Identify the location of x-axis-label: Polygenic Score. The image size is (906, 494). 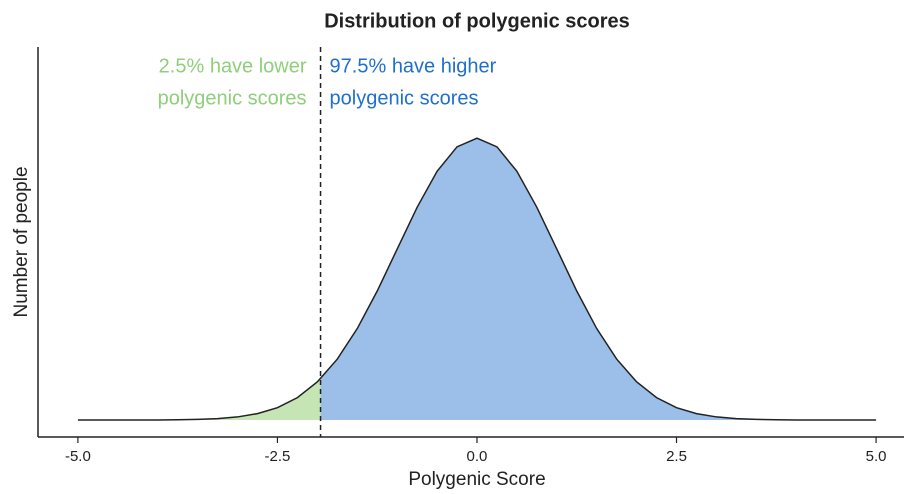
(476, 479).